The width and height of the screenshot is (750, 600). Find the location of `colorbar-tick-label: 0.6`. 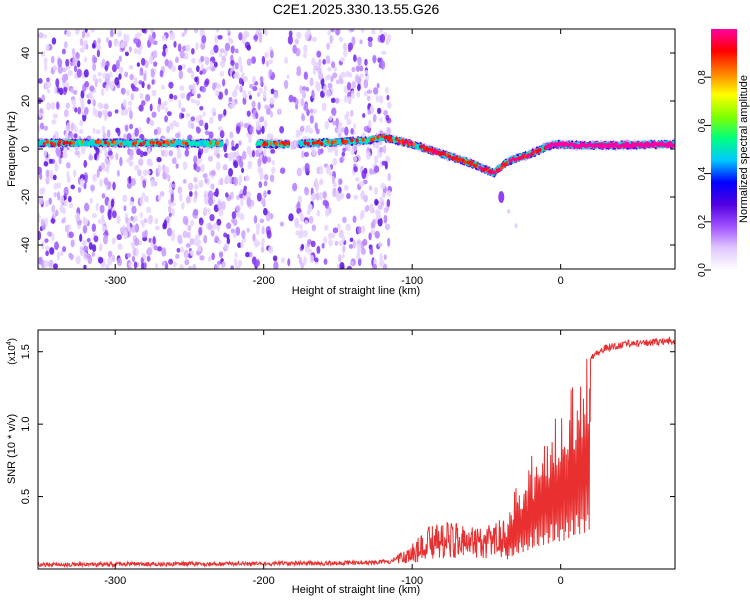

colorbar-tick-label: 0.6 is located at coordinates (702, 125).